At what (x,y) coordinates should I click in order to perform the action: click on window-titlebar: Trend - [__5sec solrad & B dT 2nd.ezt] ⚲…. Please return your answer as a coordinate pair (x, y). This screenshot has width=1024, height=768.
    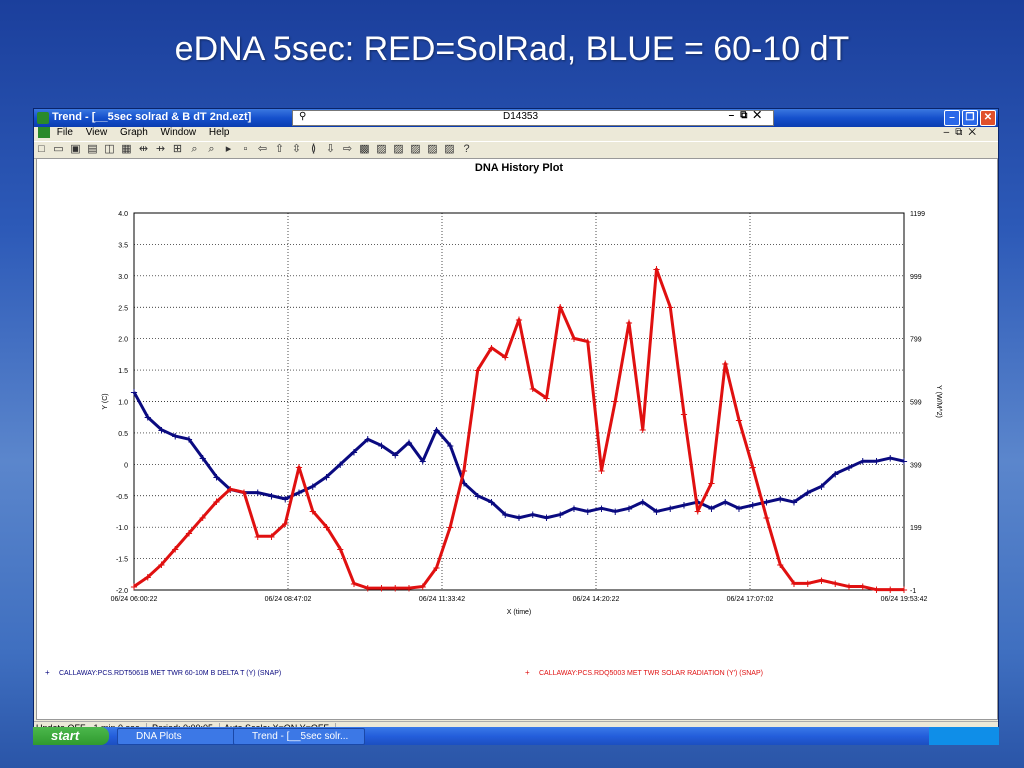
    Looking at the image, I should click on (516, 118).